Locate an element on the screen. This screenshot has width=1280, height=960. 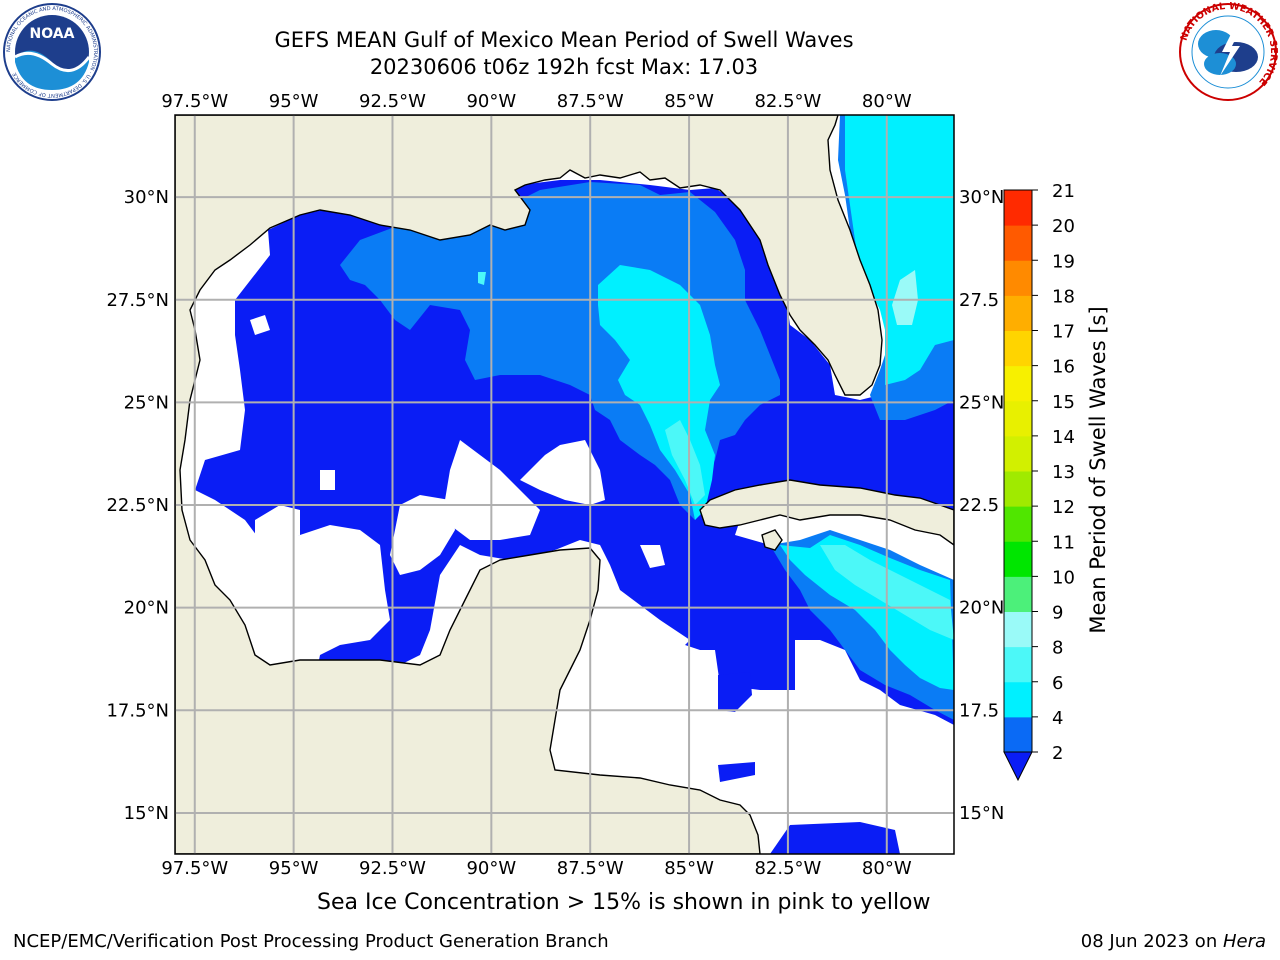
colorbar-tick-label: 10 is located at coordinates (1063, 577).